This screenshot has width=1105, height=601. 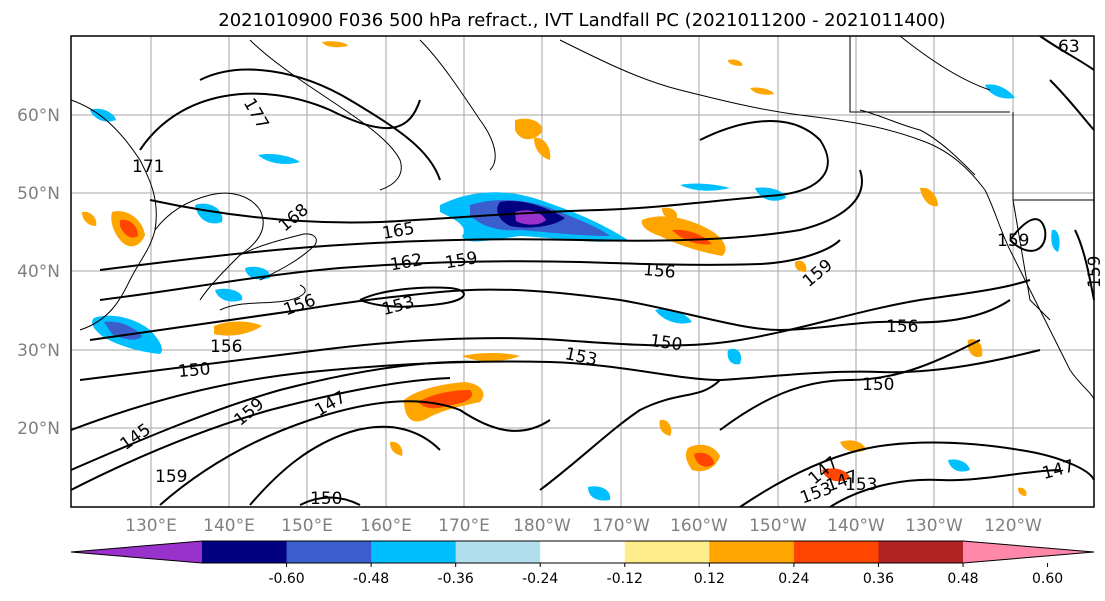 I want to click on lat-label: 30°N, so click(x=38, y=351).